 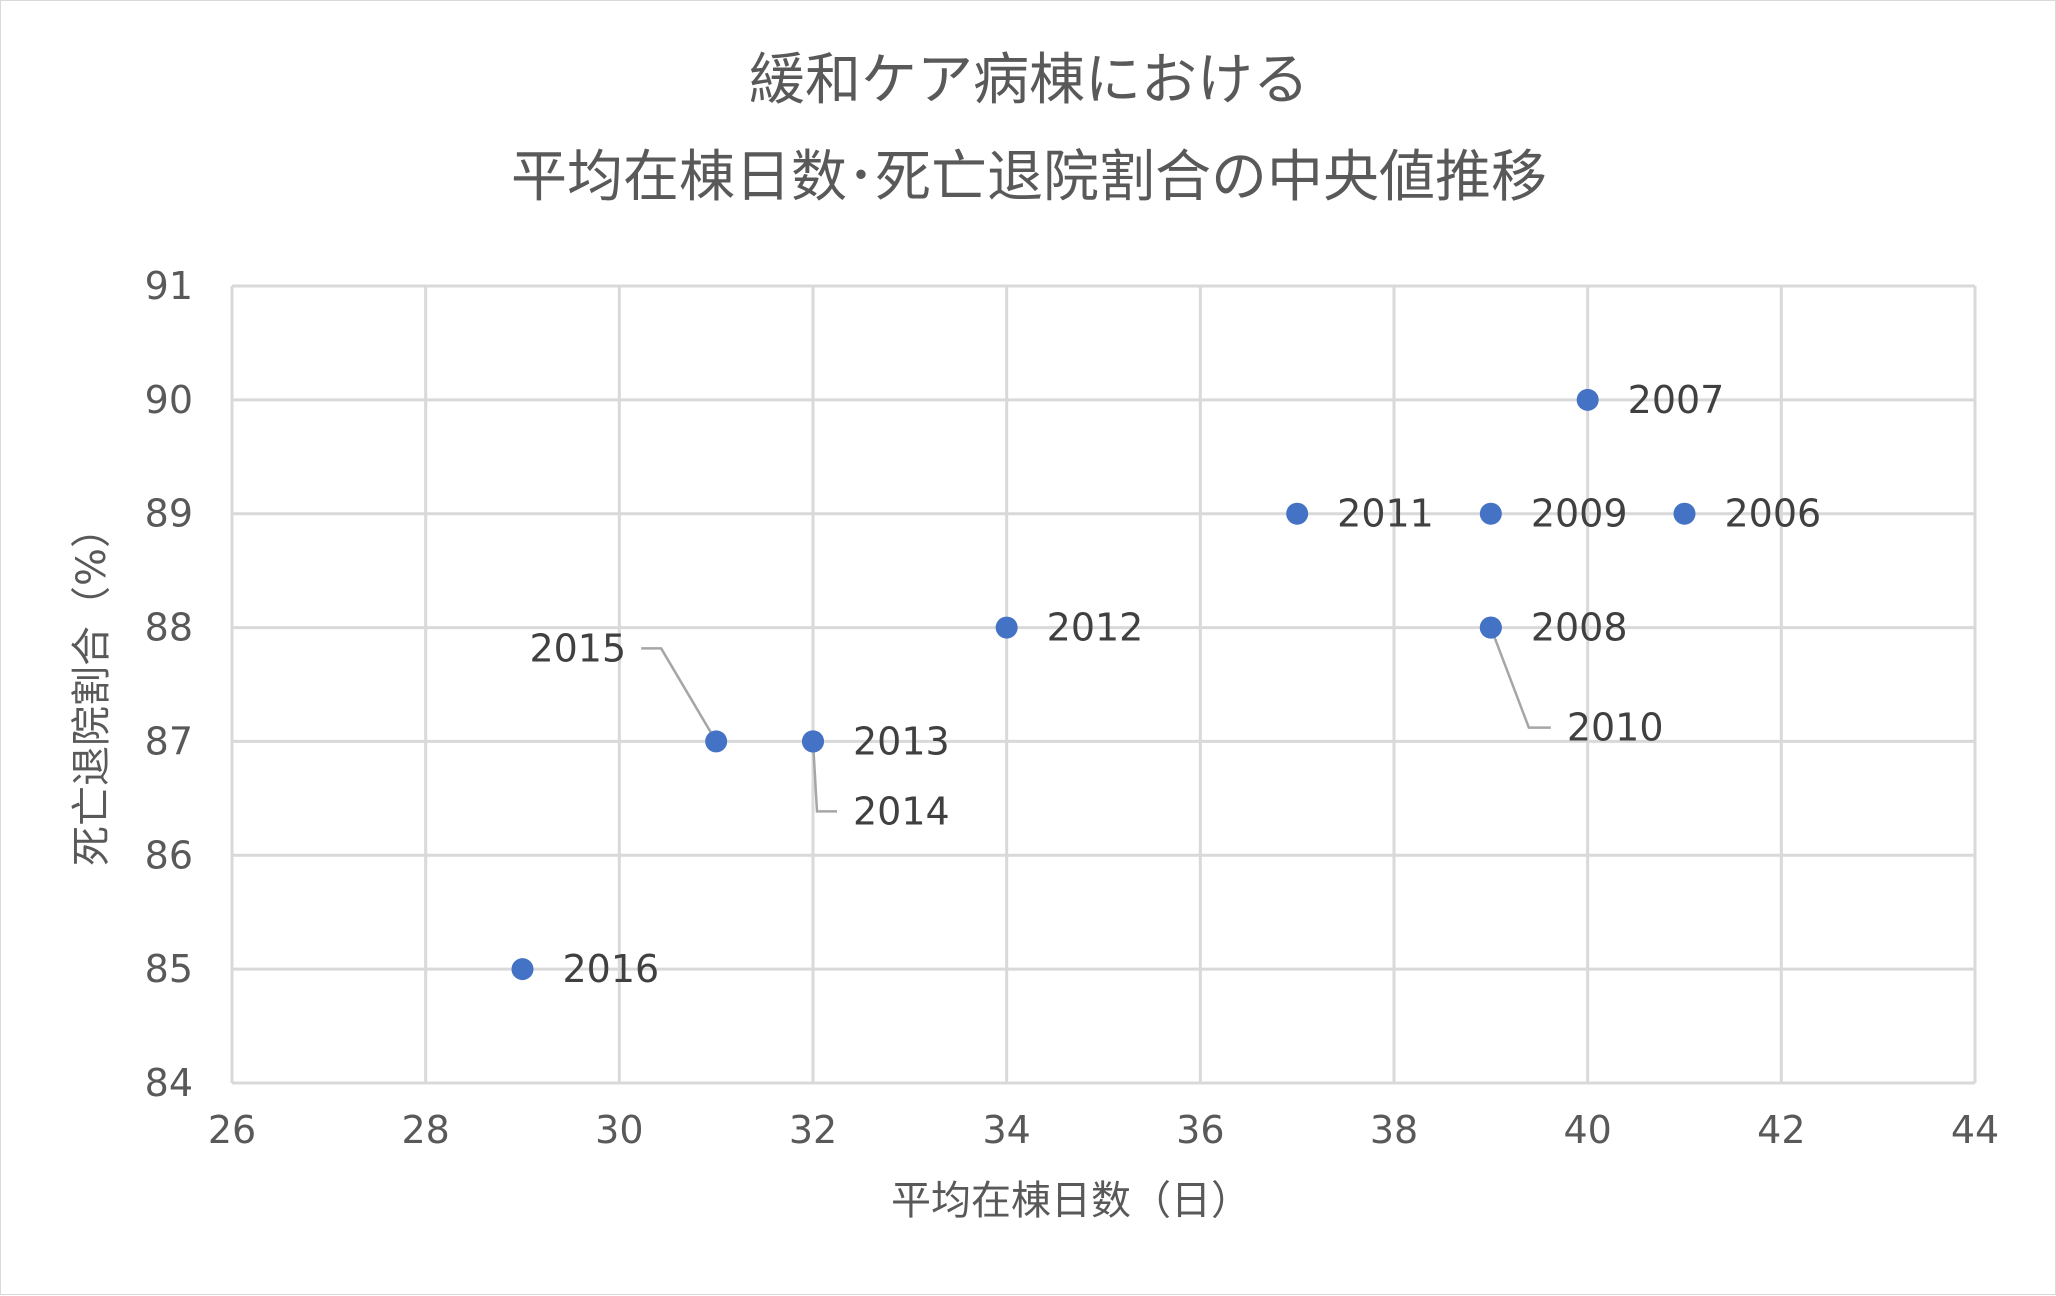 I want to click on data-point-2015, so click(x=716, y=741).